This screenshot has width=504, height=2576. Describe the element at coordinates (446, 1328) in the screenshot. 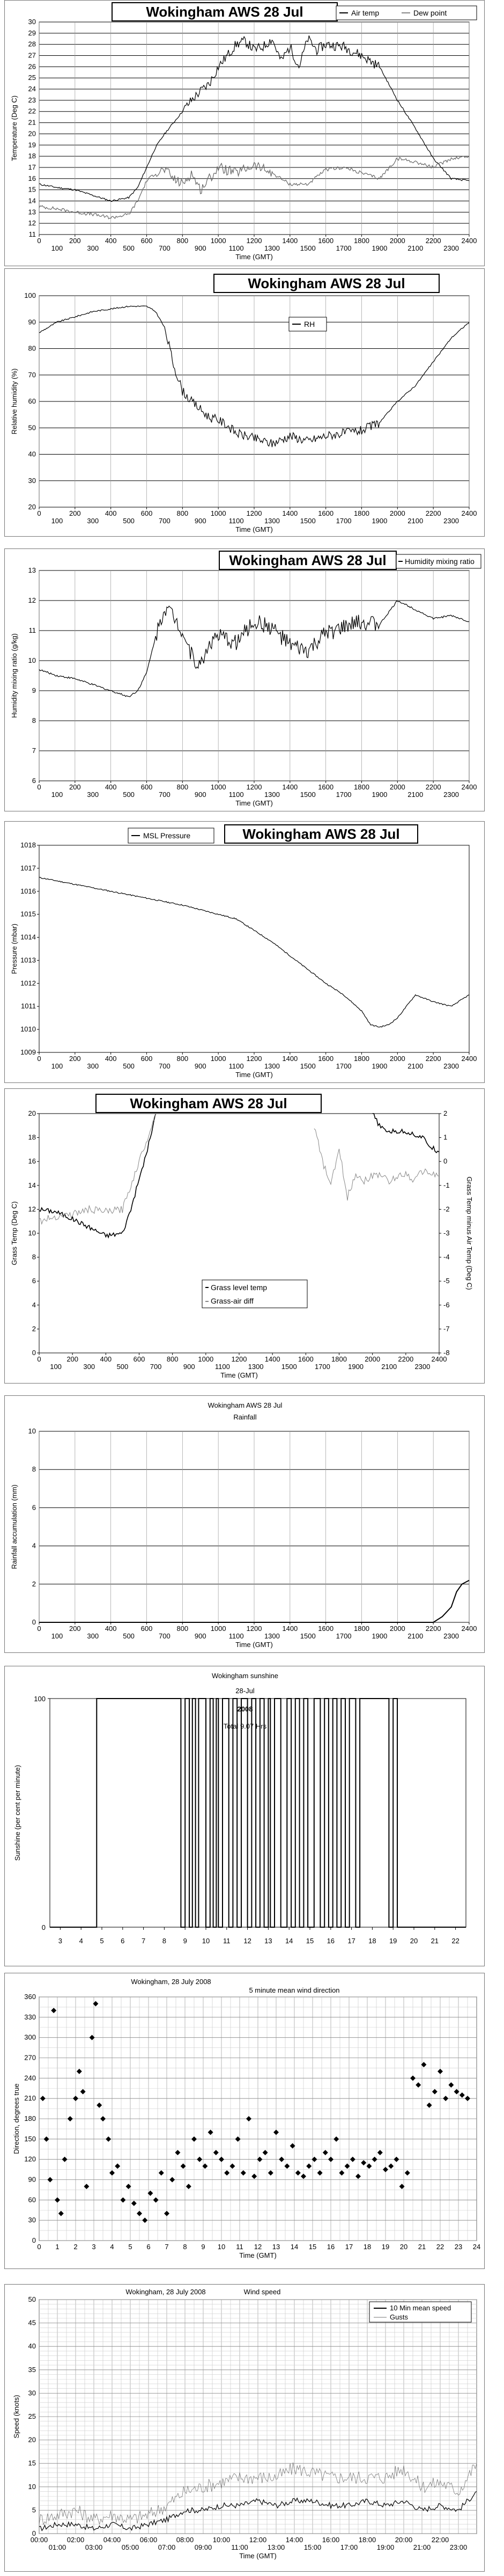

I see `y-right-tick-label: -7` at that location.